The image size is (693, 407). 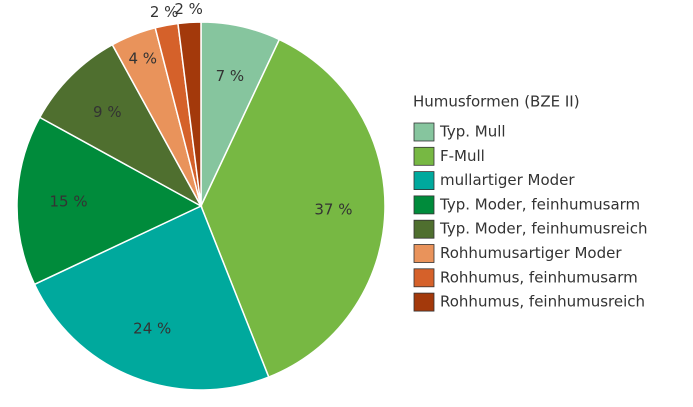 What do you see at coordinates (542, 302) in the screenshot?
I see `legend-label: Rohhumus, feinhumusreich` at bounding box center [542, 302].